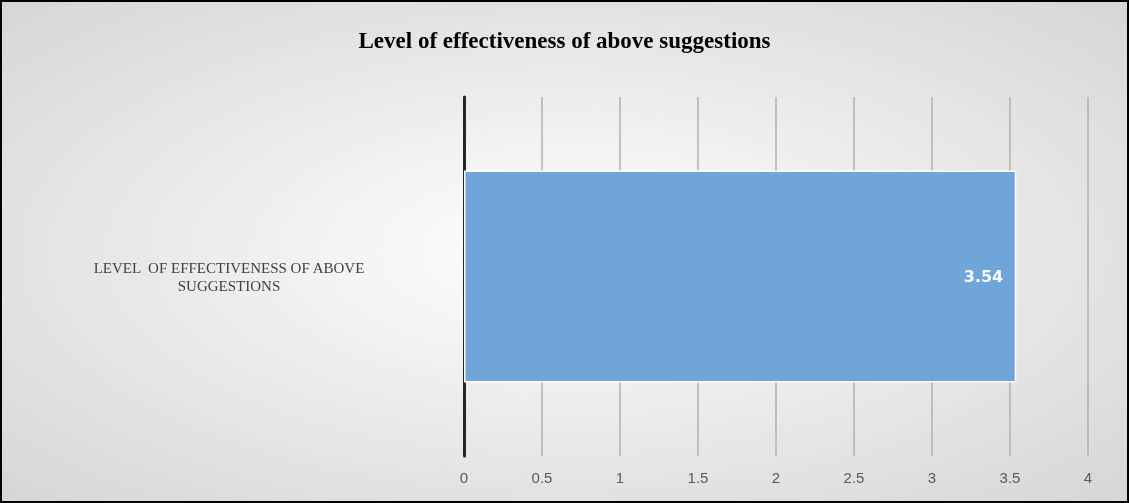  I want to click on x-tick-label: 0, so click(464, 477).